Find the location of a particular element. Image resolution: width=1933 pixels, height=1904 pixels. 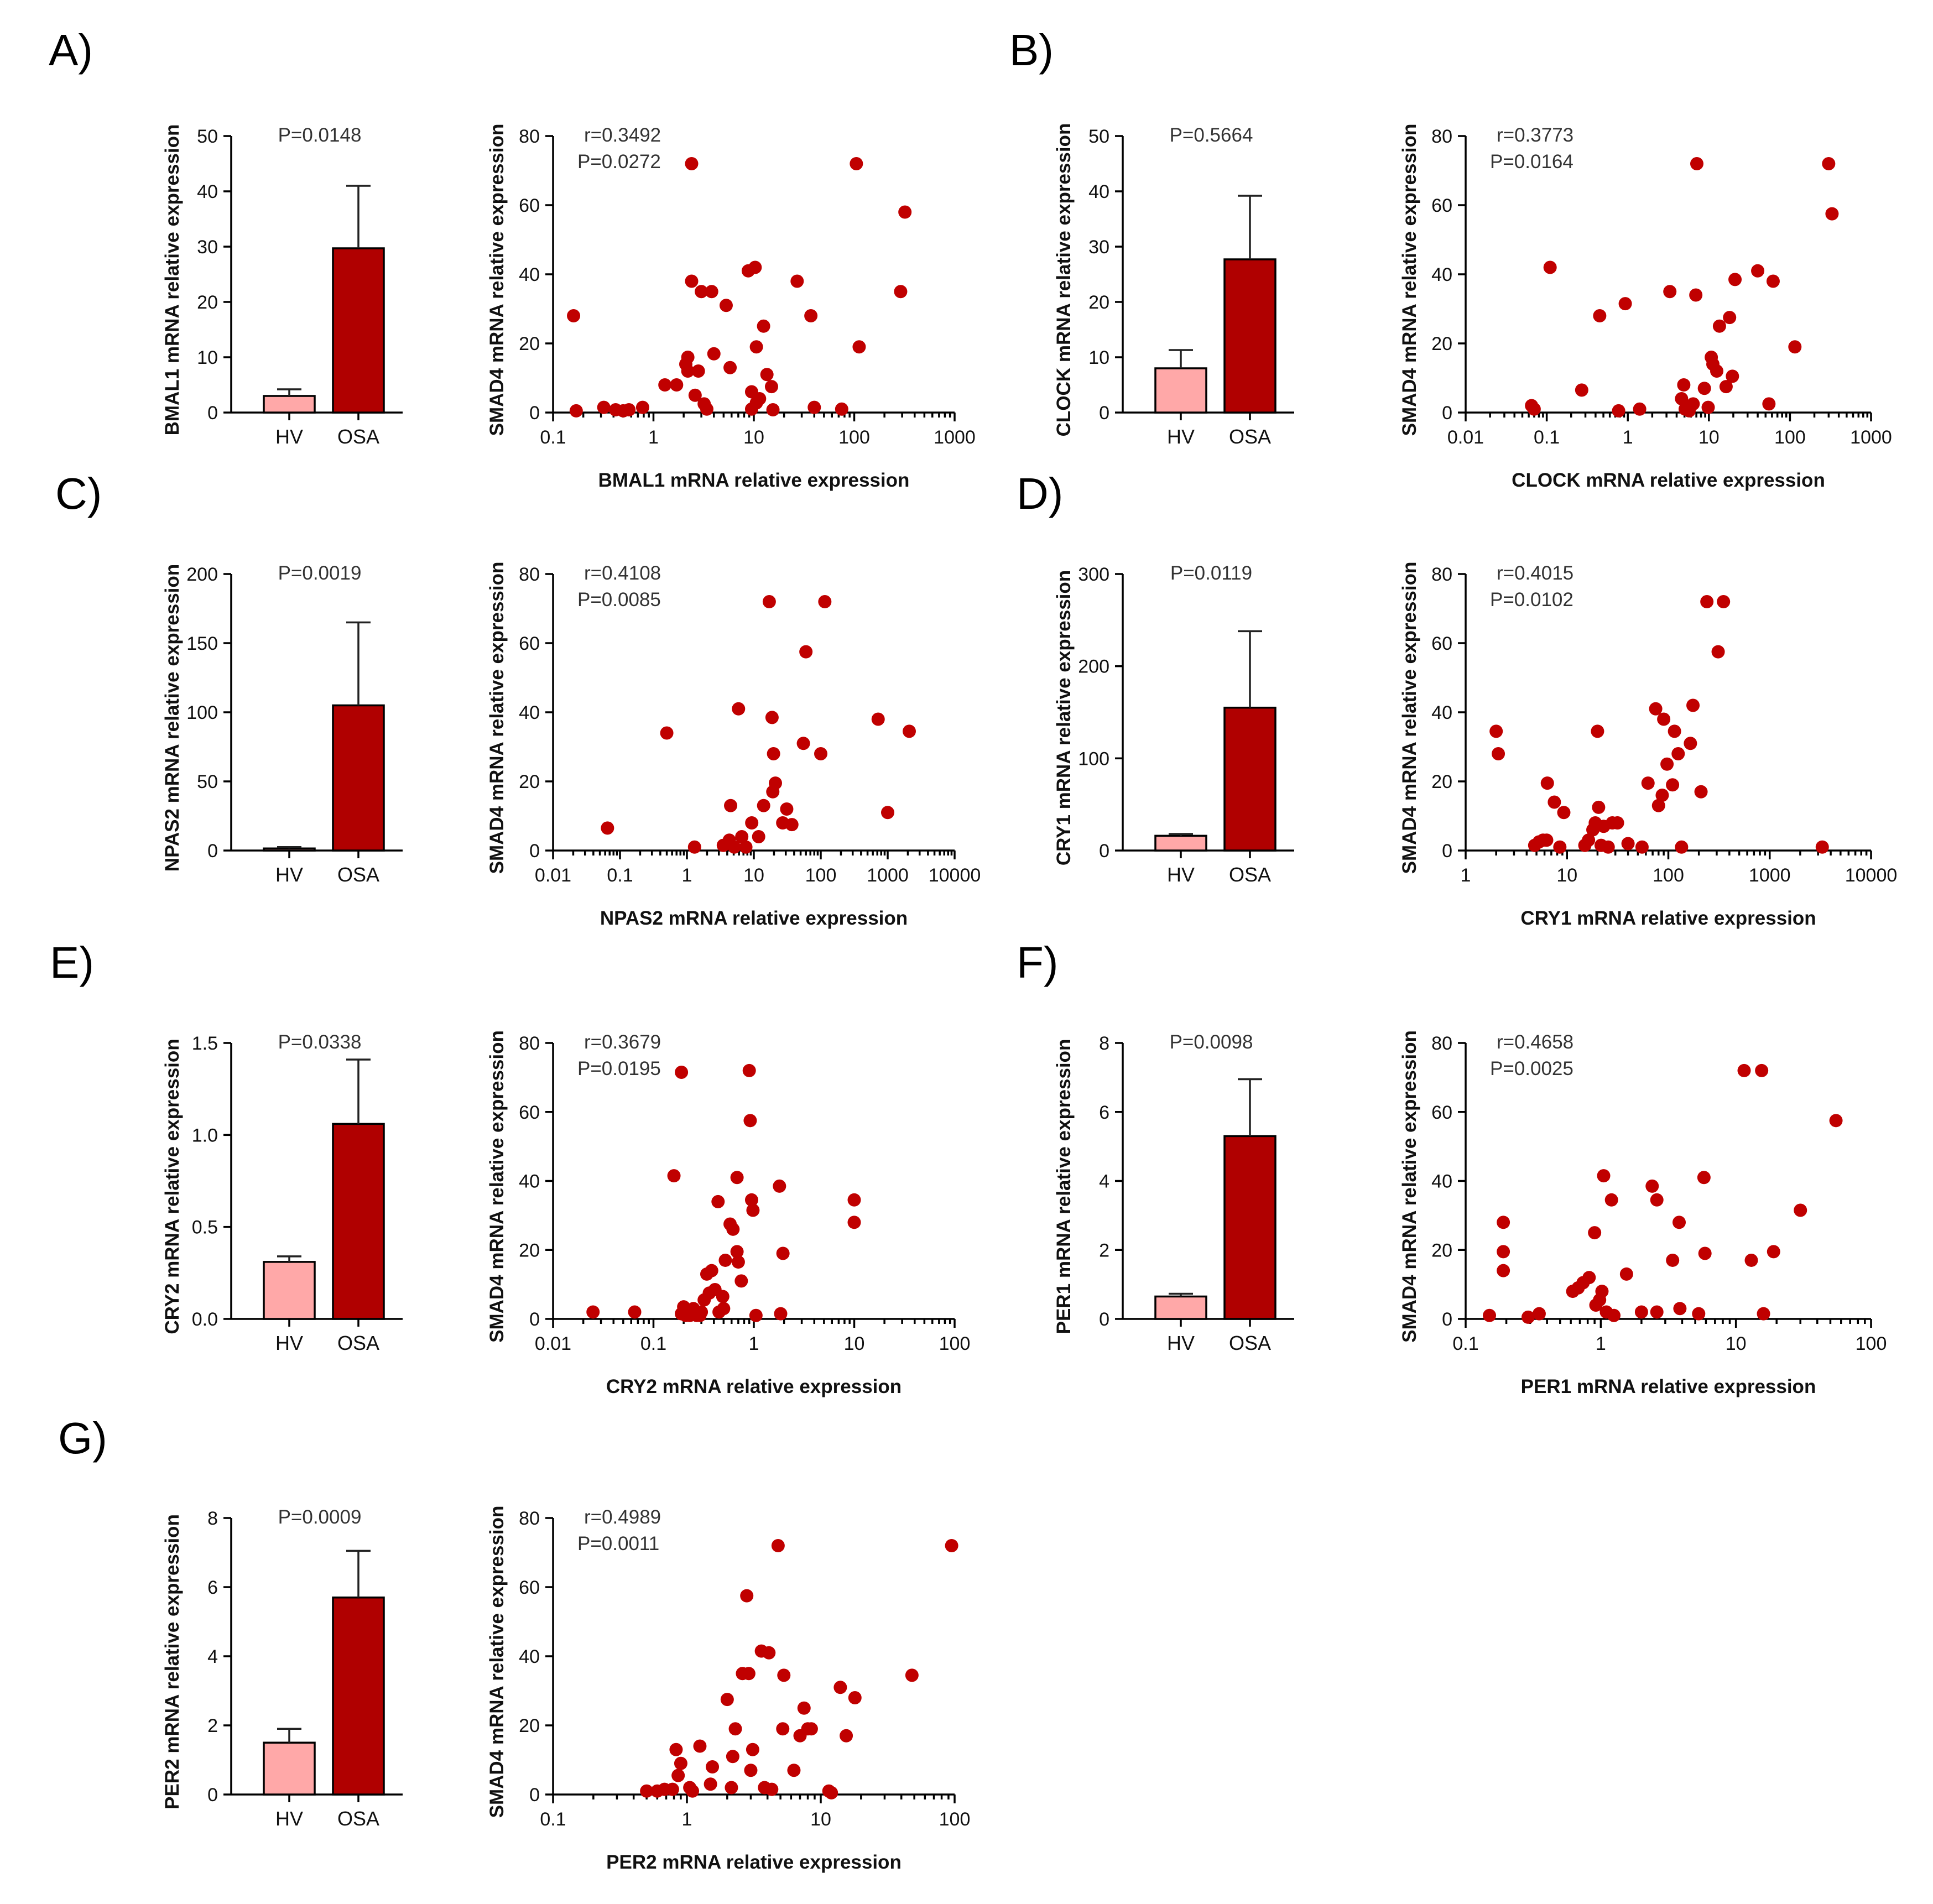

scatter-x-tick-label: 0.01 is located at coordinates (1465, 437).